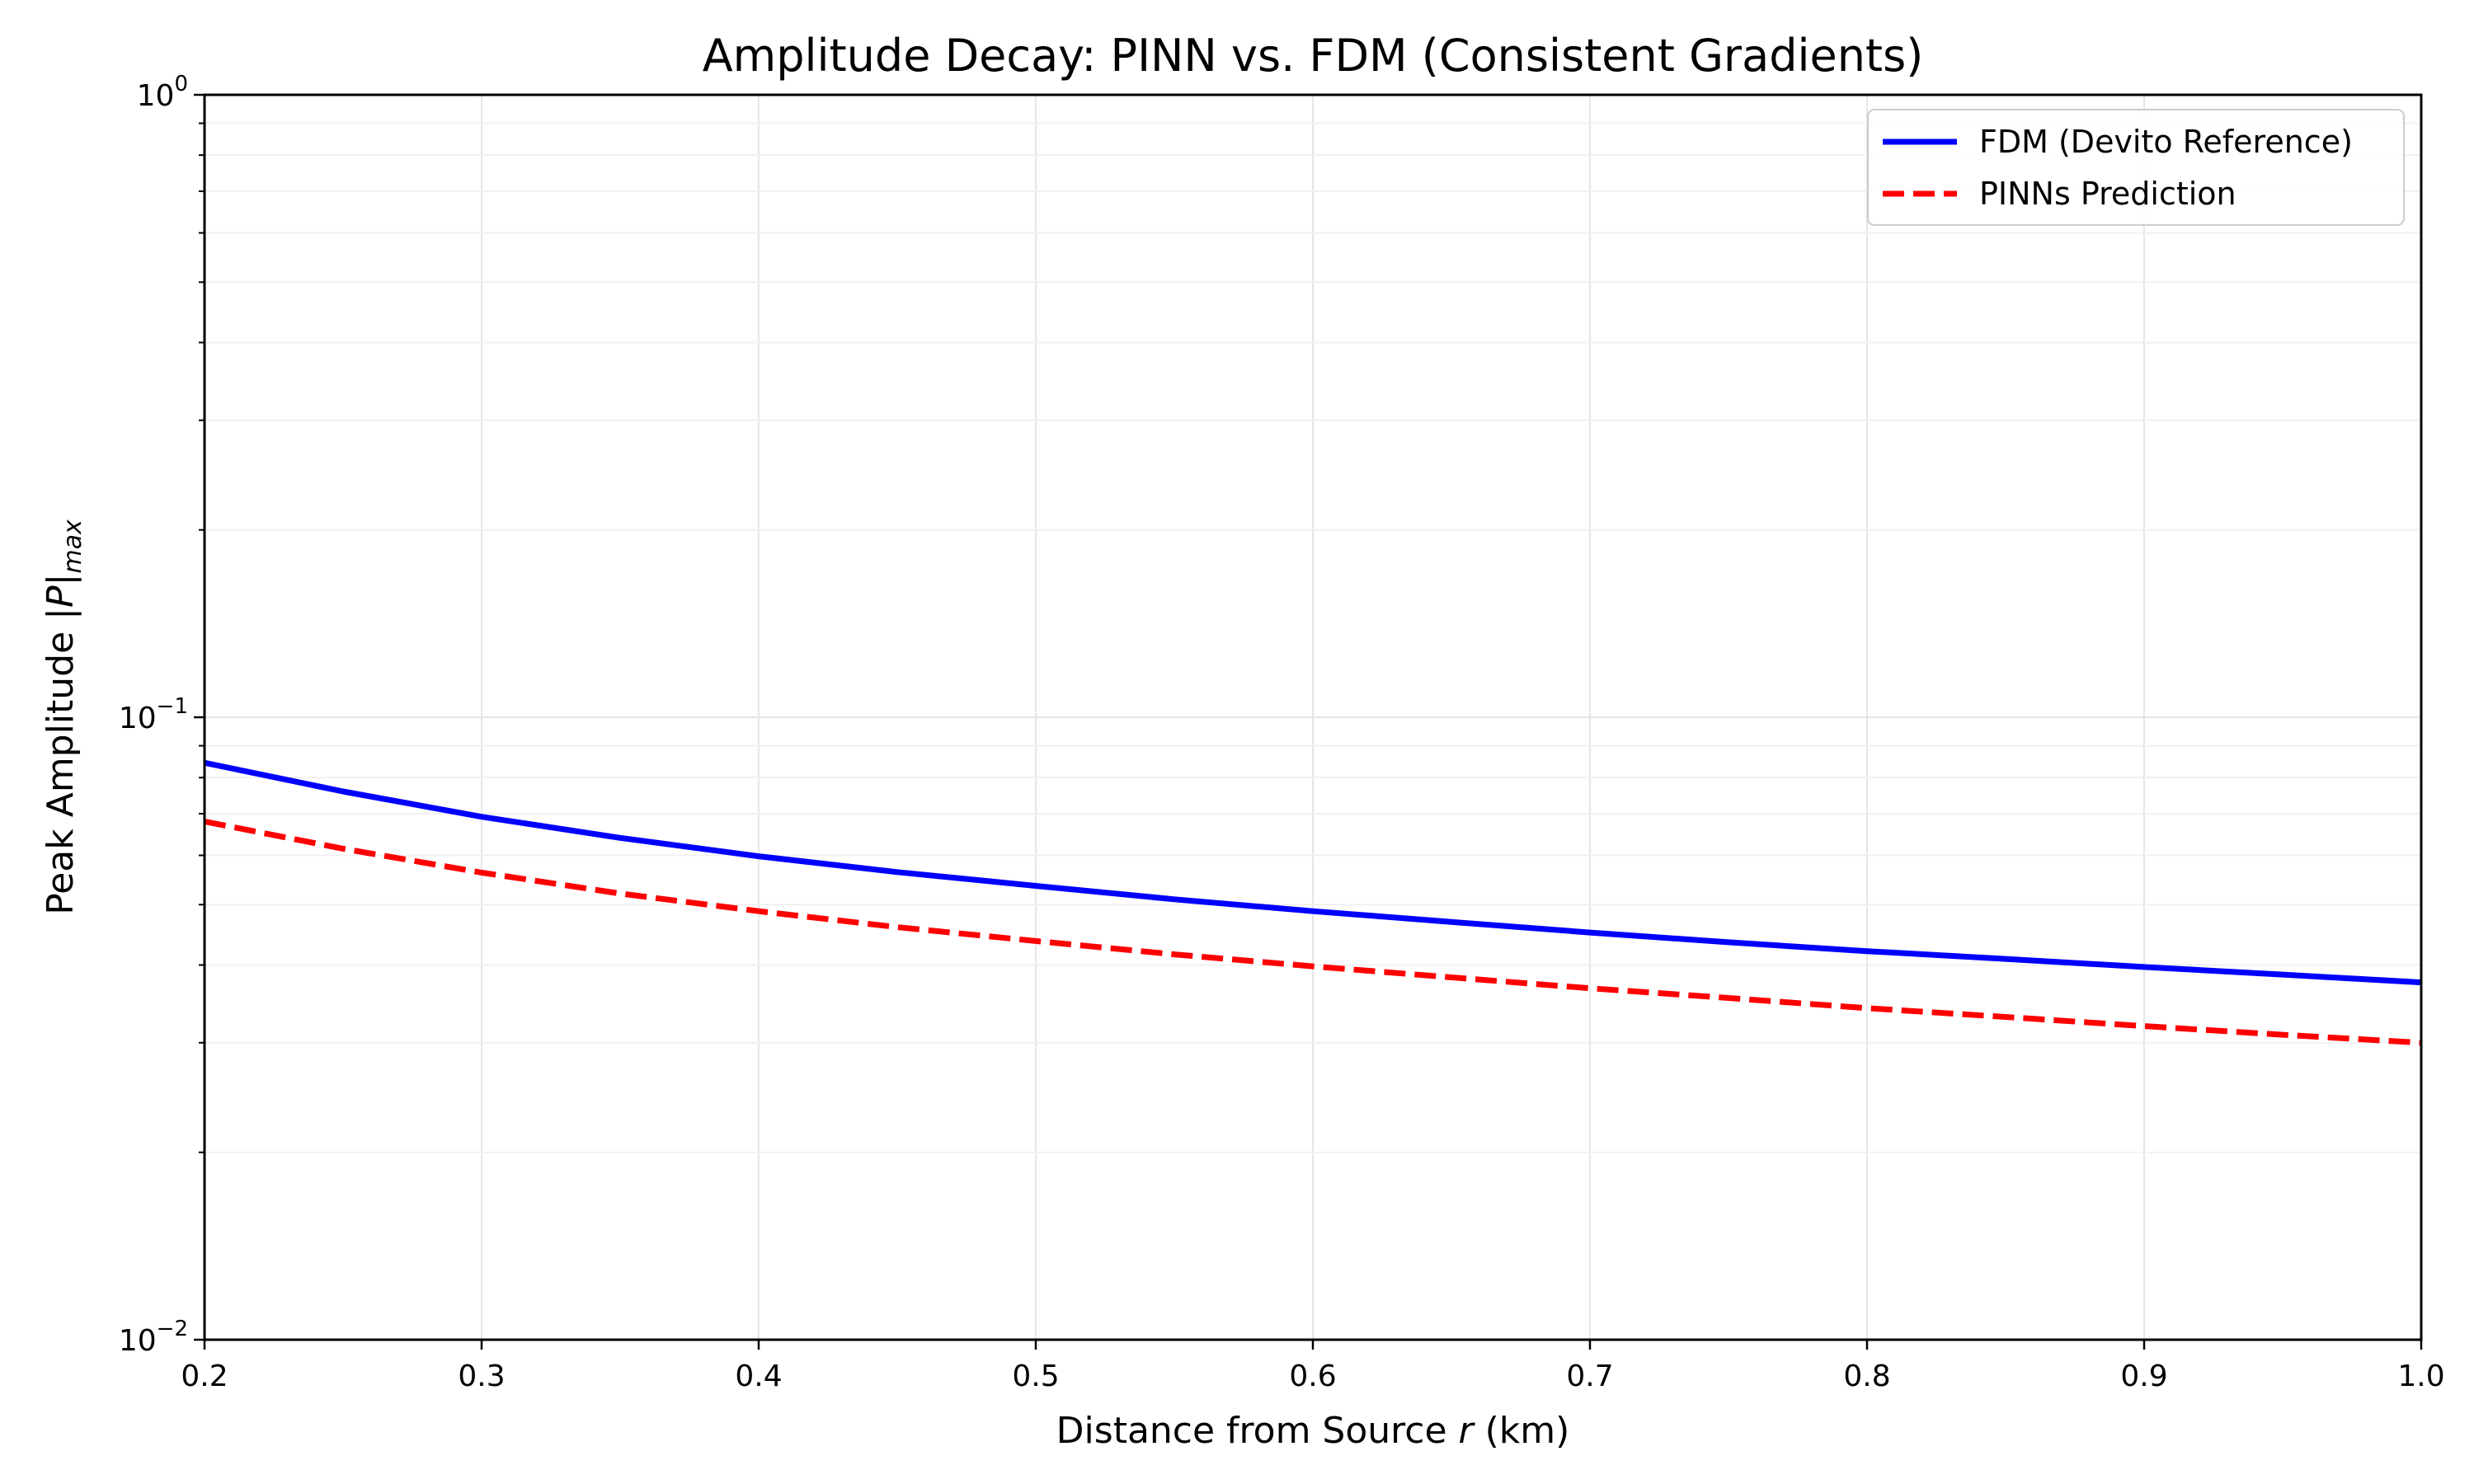 The image size is (2474, 1484). Describe the element at coordinates (204, 1376) in the screenshot. I see `x-tick-label: 0.2` at that location.